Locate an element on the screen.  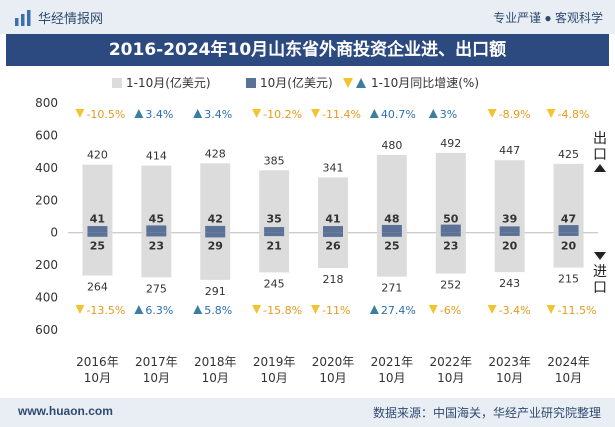
brand: 华经情报网 is located at coordinates (58, 17).